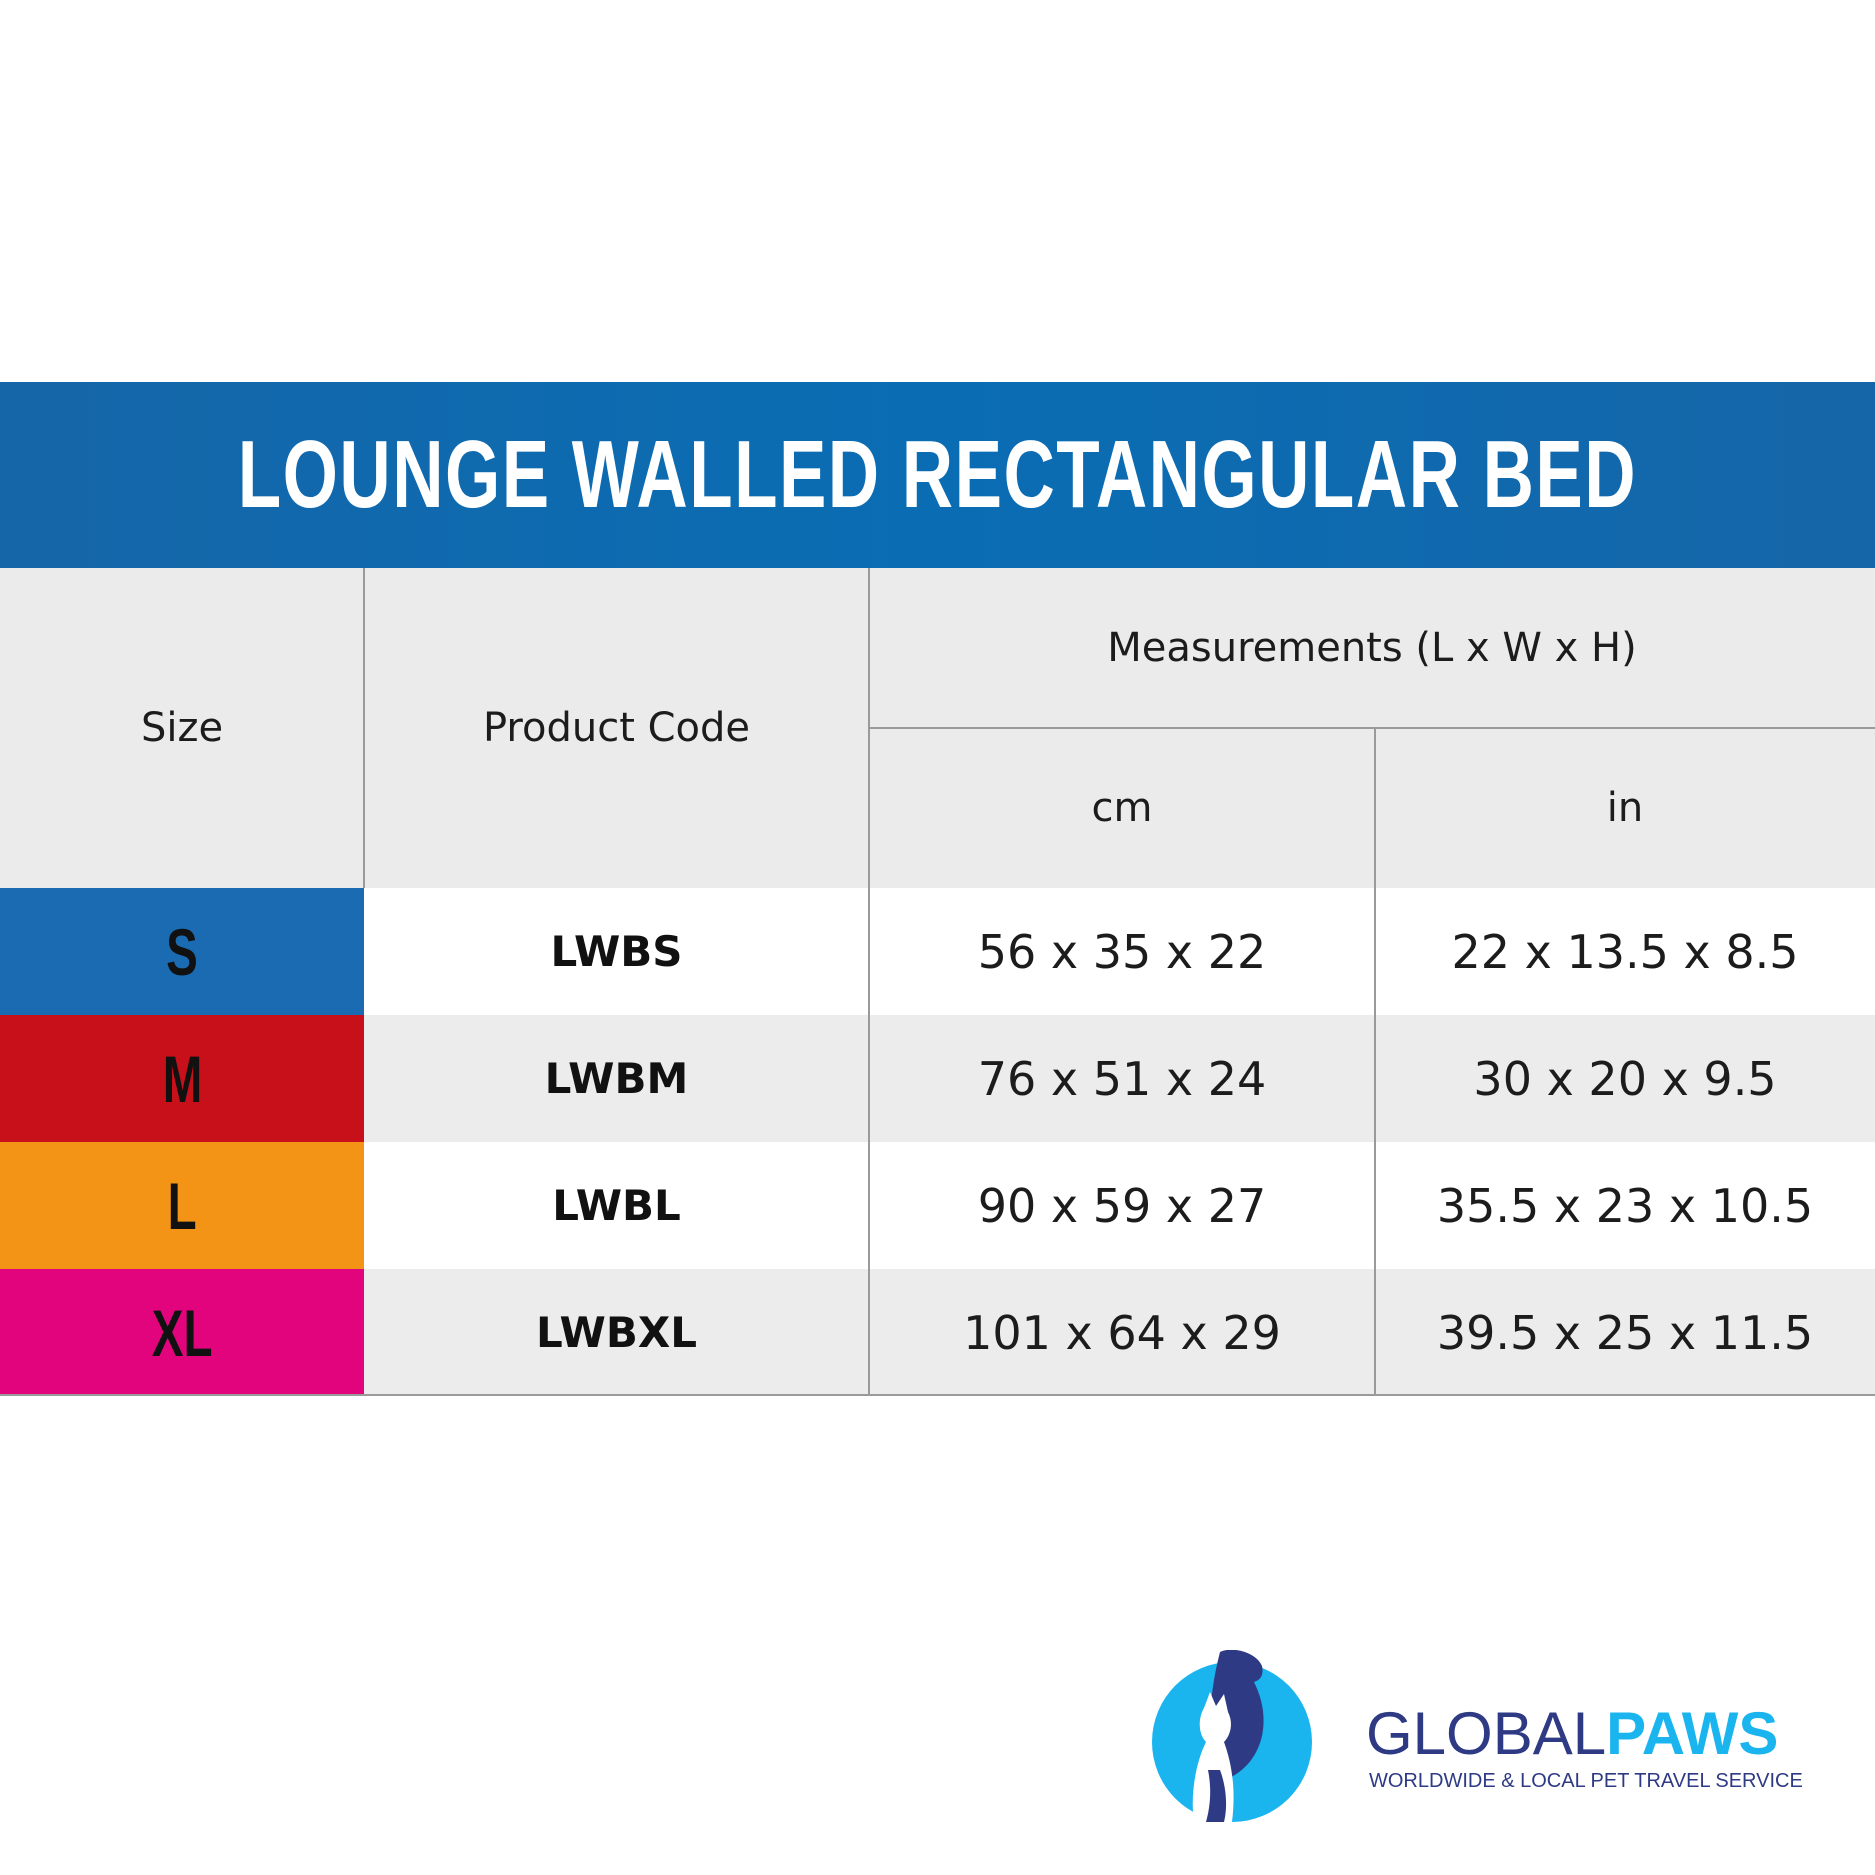 The height and width of the screenshot is (1875, 1875). What do you see at coordinates (1625, 808) in the screenshot?
I see `header-in: in` at bounding box center [1625, 808].